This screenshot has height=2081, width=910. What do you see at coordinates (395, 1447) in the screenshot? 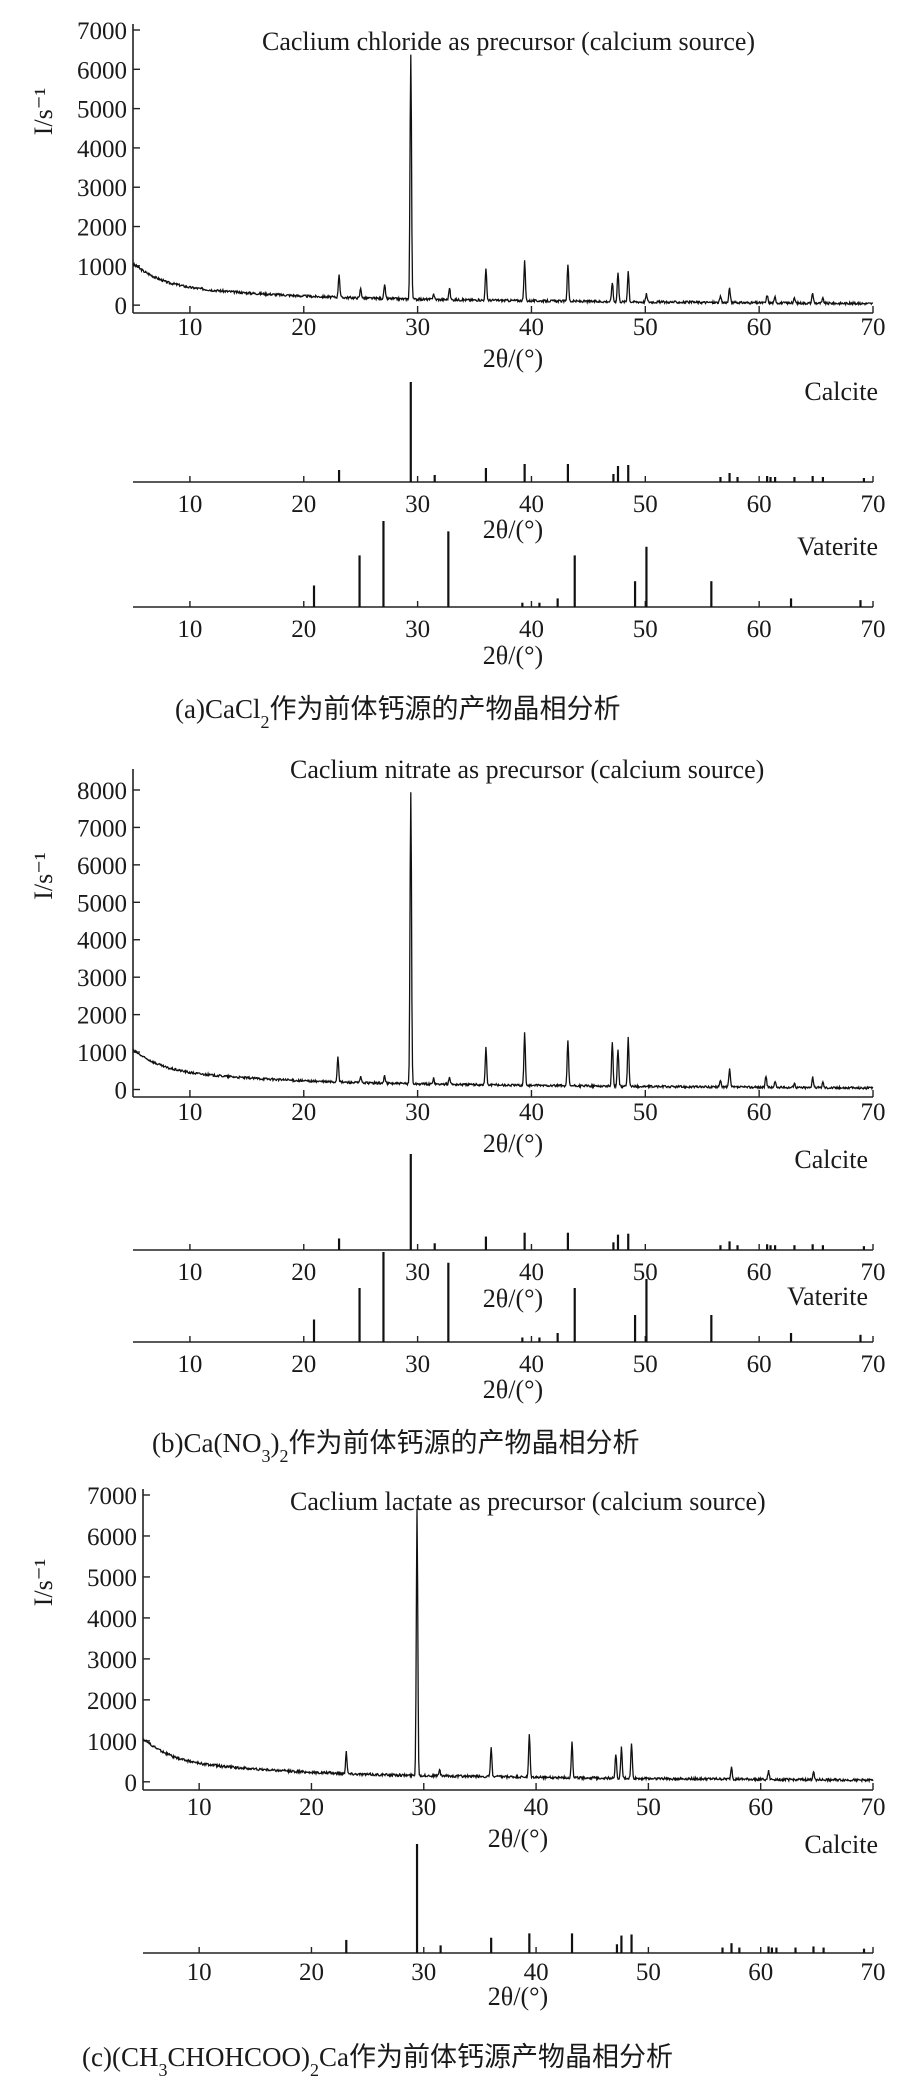
I see `caption-b: (b)Ca(NO3)2作为前体钙源的产物晶相分析` at bounding box center [395, 1447].